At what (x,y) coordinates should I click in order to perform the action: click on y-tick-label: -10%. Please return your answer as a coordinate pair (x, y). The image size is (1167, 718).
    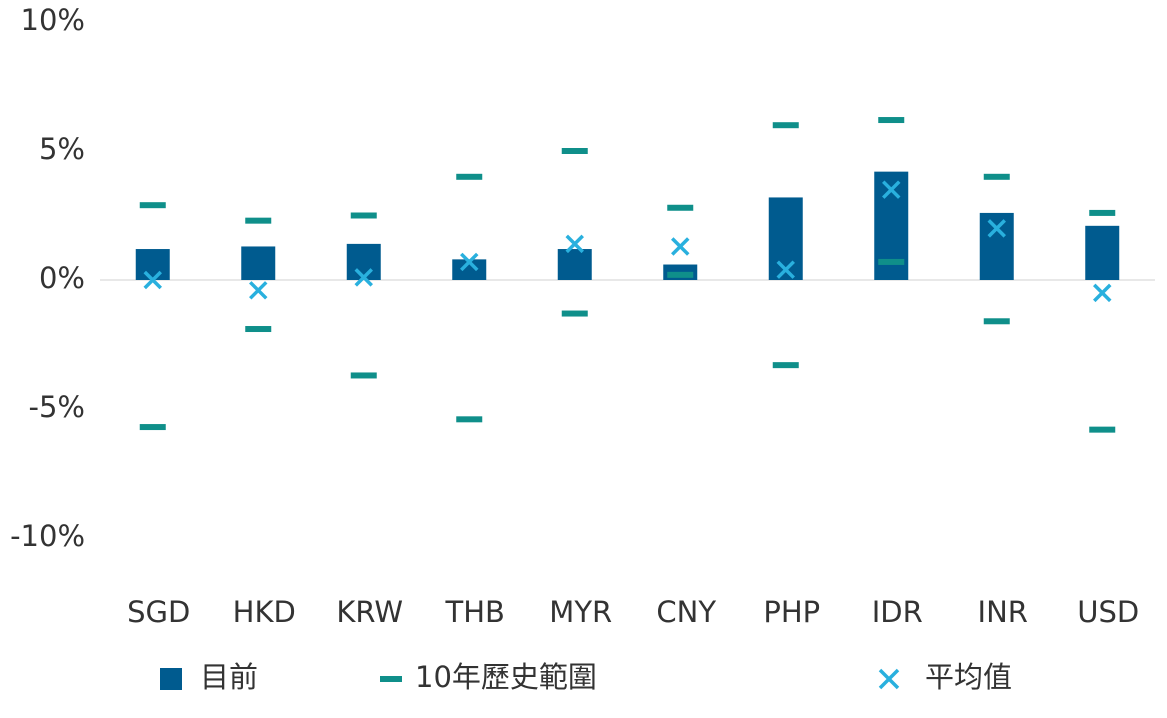
    Looking at the image, I should click on (47, 536).